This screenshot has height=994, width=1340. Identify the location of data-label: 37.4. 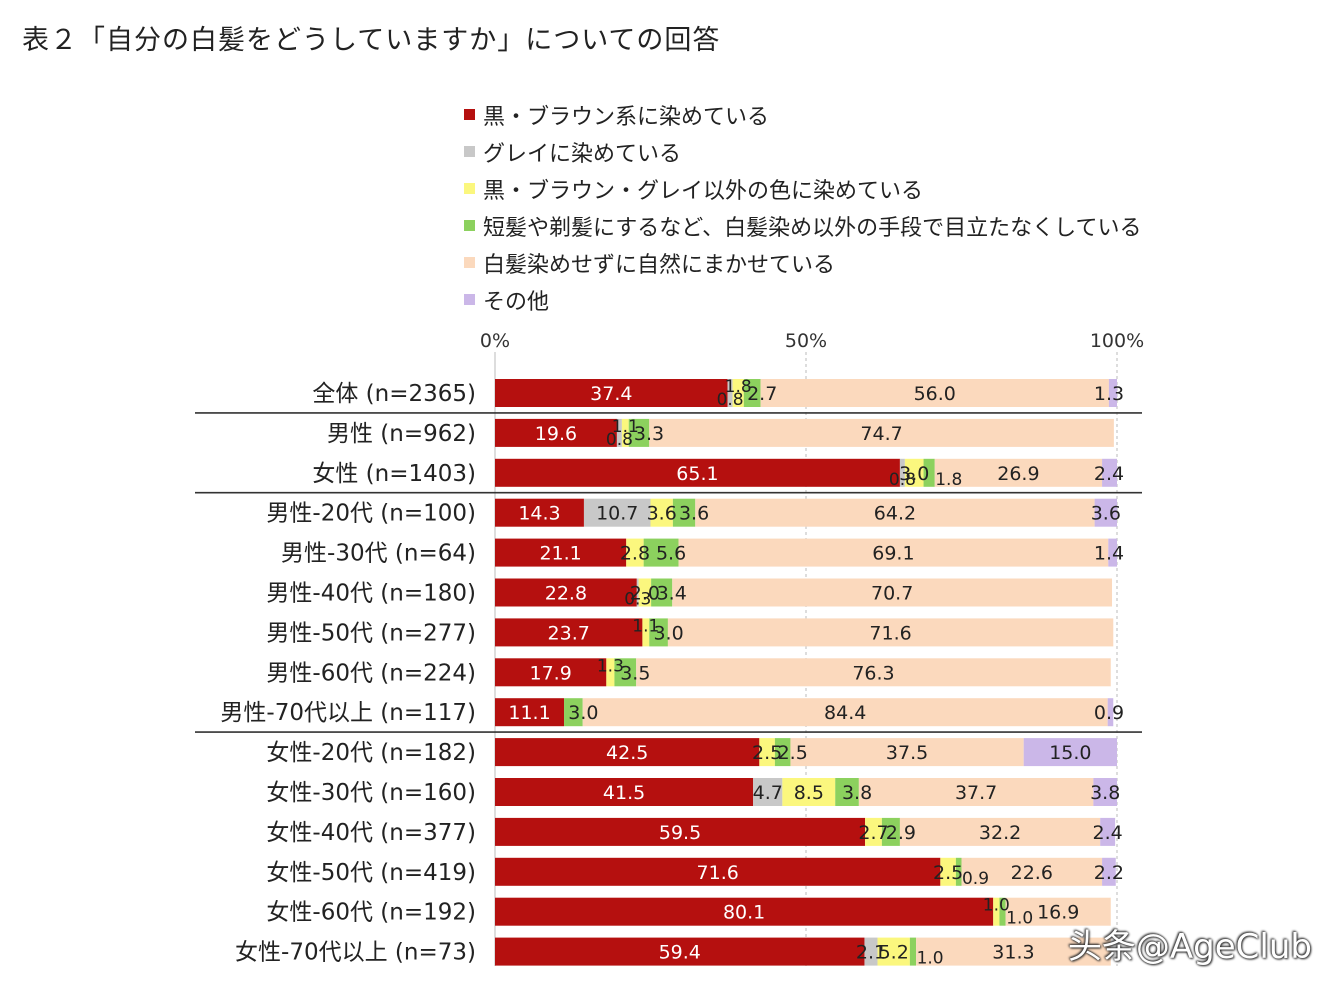
(611, 394).